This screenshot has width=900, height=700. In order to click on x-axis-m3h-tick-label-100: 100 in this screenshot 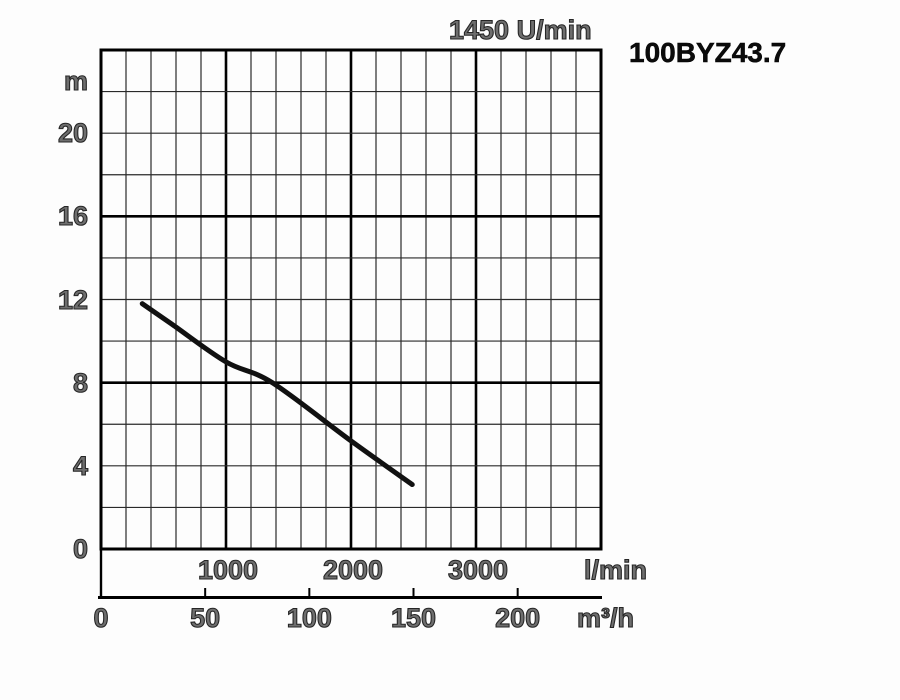, I will do `click(309, 617)`.